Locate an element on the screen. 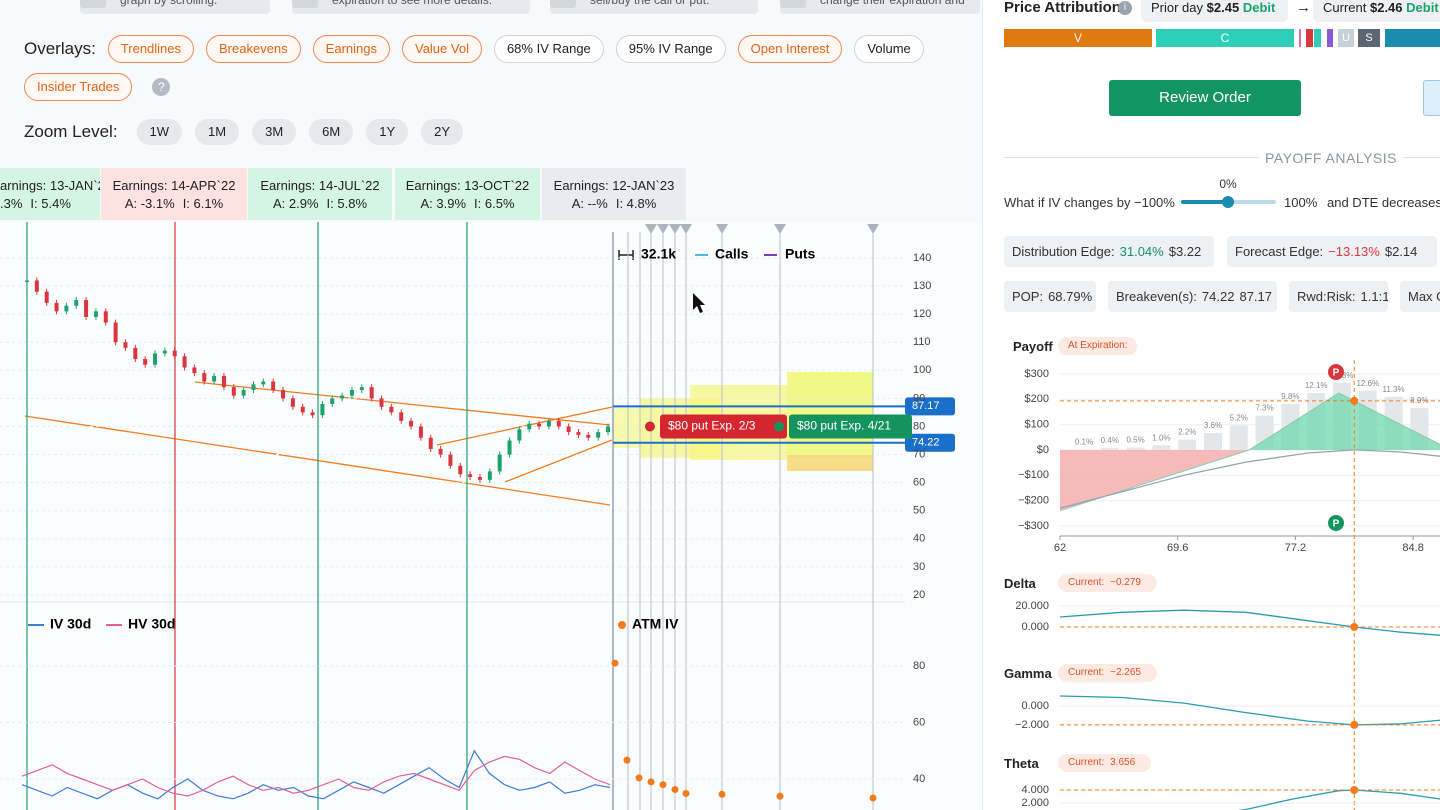 The width and height of the screenshot is (1440, 810). stat-extra: $3.22 is located at coordinates (1185, 251).